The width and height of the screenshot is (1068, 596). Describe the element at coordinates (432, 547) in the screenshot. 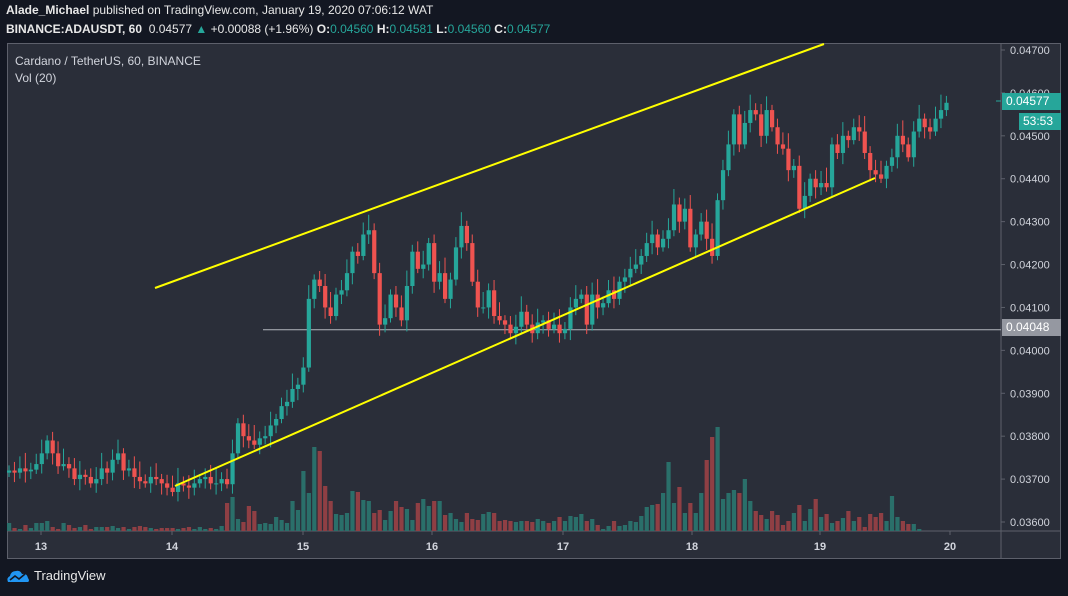

I see `x-tick-label: 16` at that location.